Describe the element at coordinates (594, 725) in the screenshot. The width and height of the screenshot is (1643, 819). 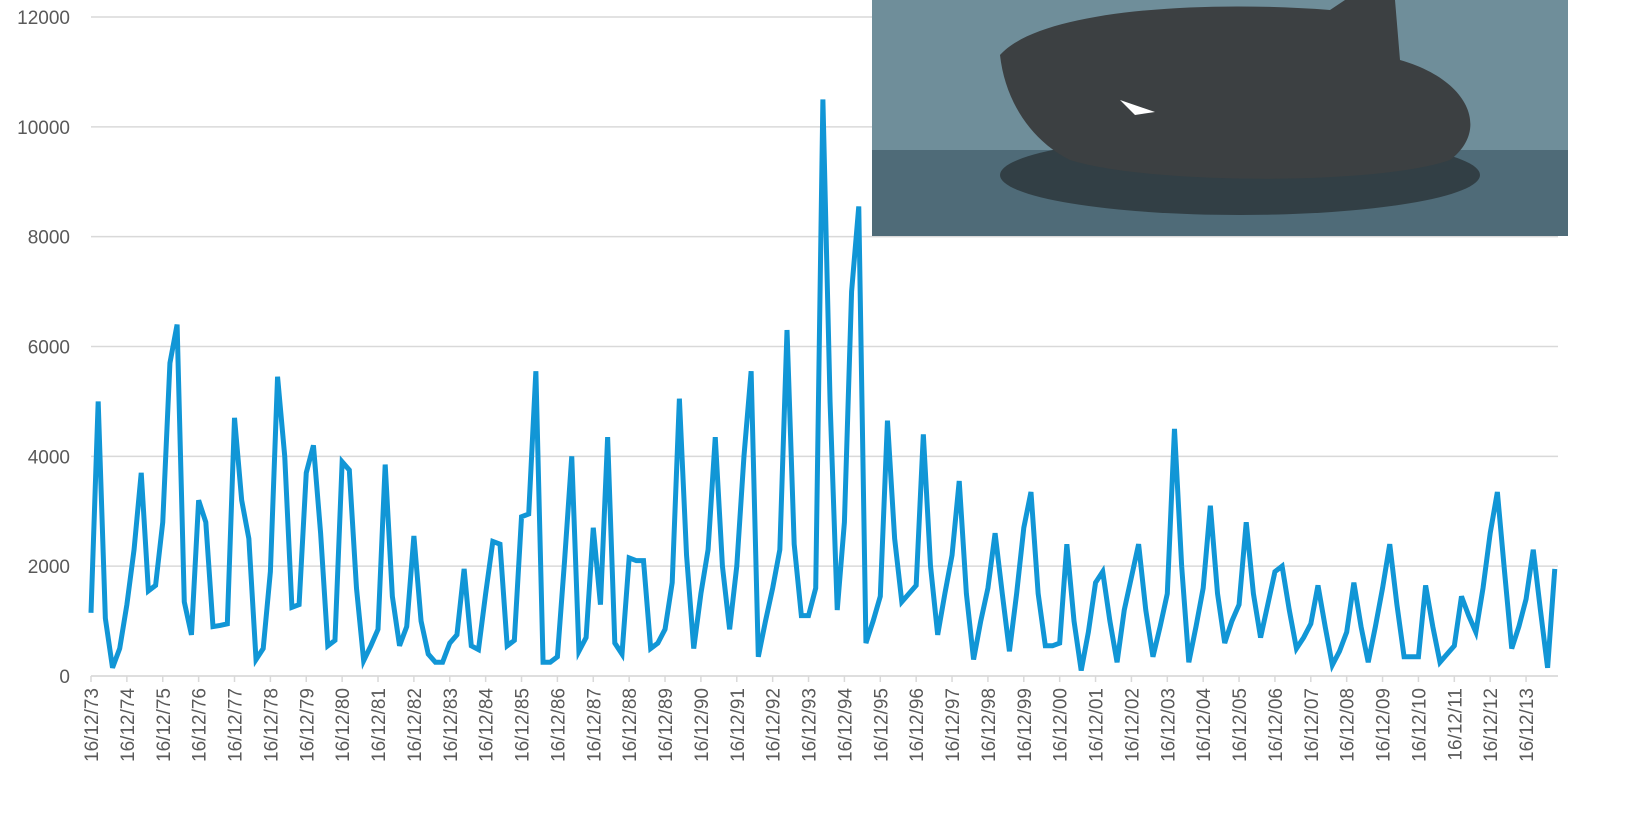
I see `x-tick-label: 16/12/87` at that location.